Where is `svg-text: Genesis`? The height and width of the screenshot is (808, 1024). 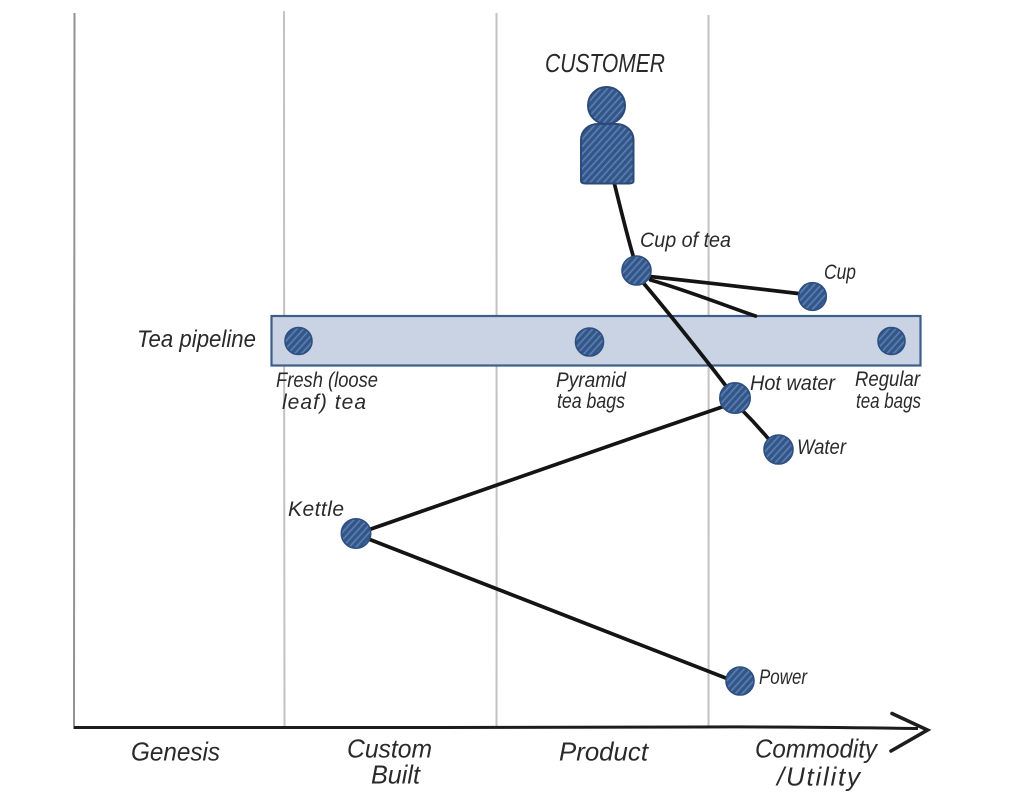 svg-text: Genesis is located at coordinates (175, 752).